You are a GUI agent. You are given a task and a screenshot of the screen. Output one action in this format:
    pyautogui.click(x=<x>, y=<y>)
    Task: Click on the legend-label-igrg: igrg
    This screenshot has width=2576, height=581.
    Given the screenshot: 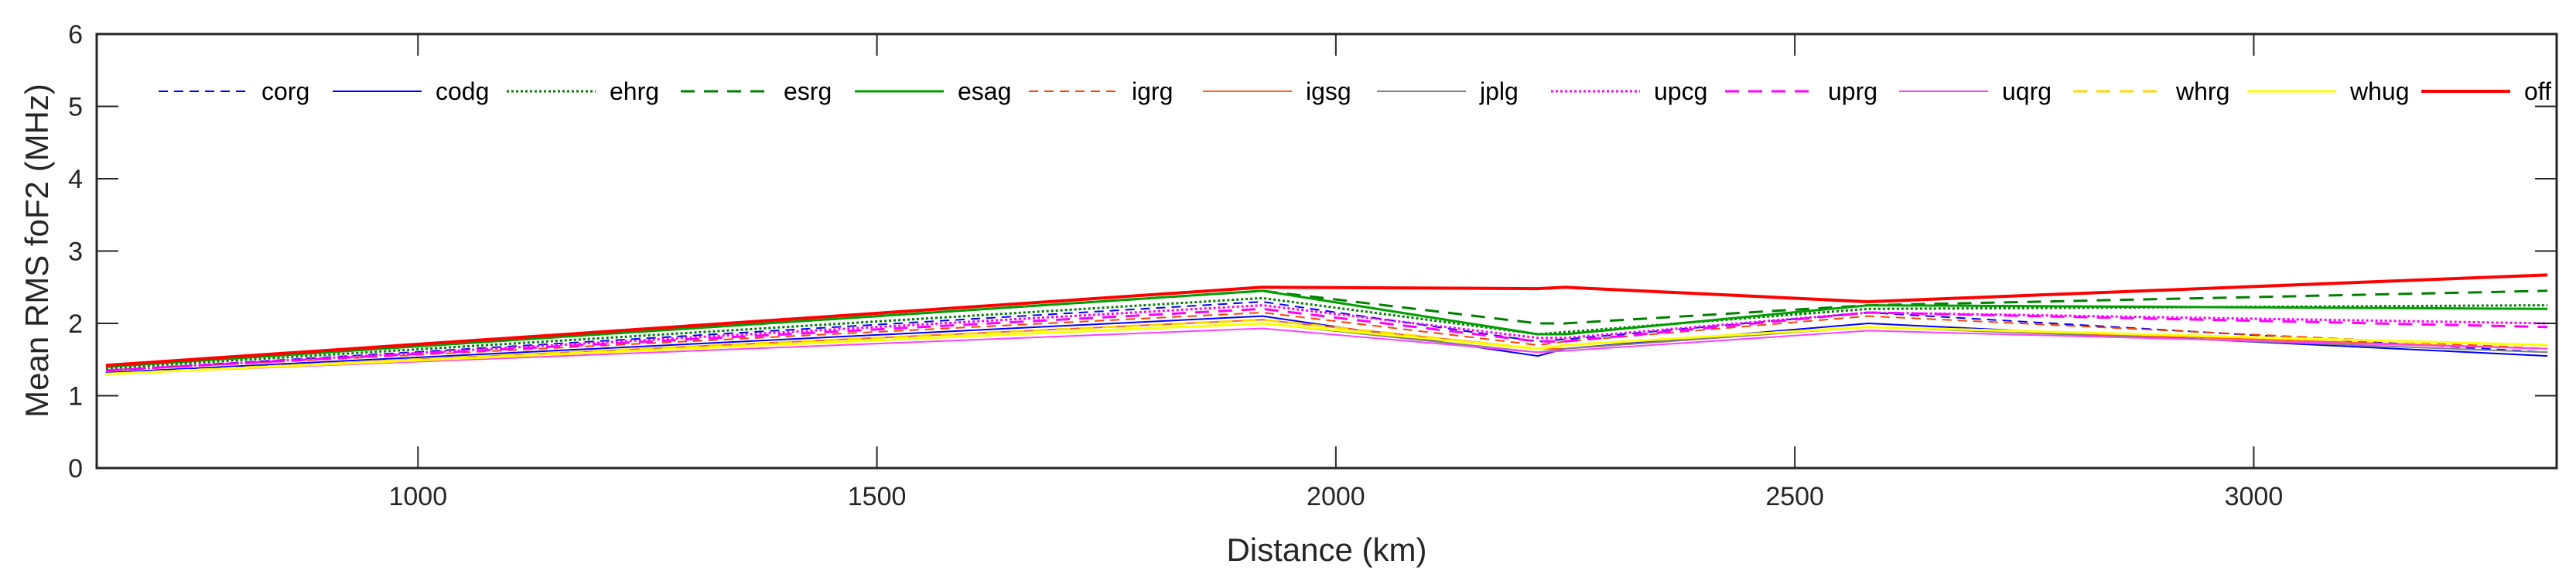 What is the action you would take?
    pyautogui.click(x=1152, y=91)
    